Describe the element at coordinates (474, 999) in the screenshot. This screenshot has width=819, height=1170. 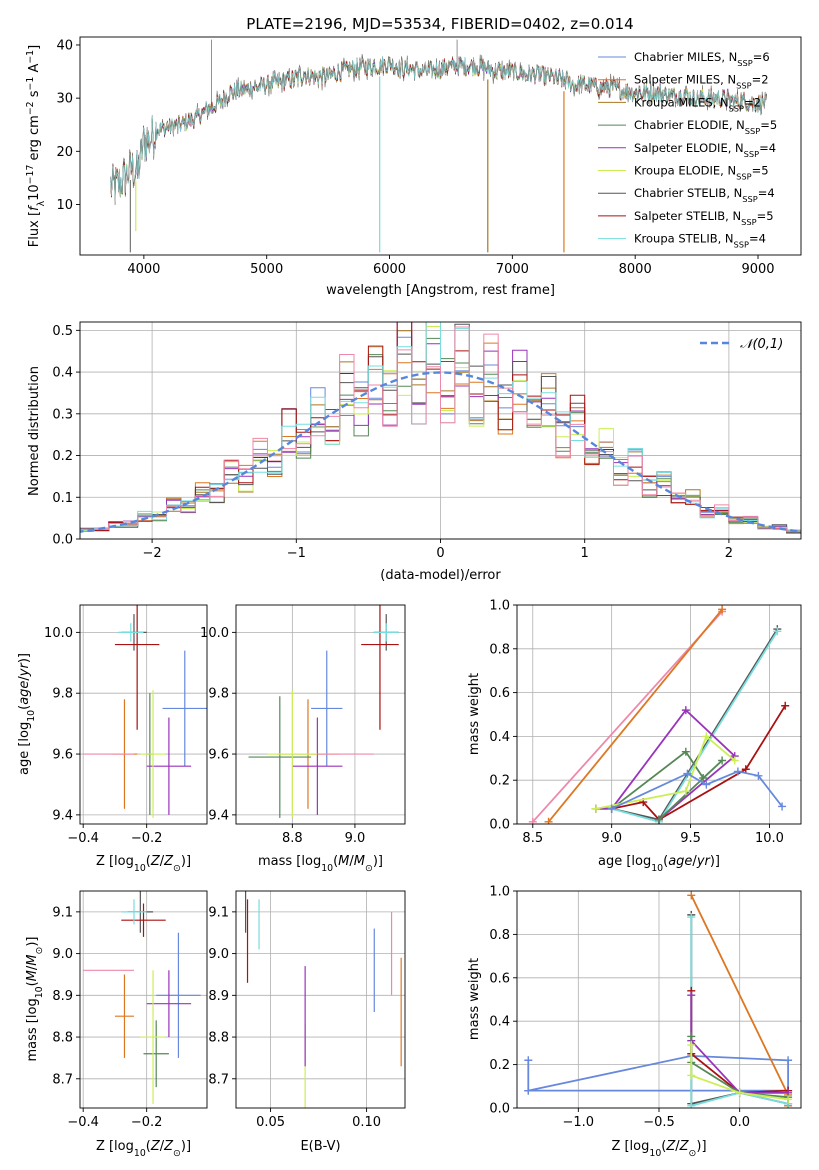
I see `y-axis-label: mass weight` at that location.